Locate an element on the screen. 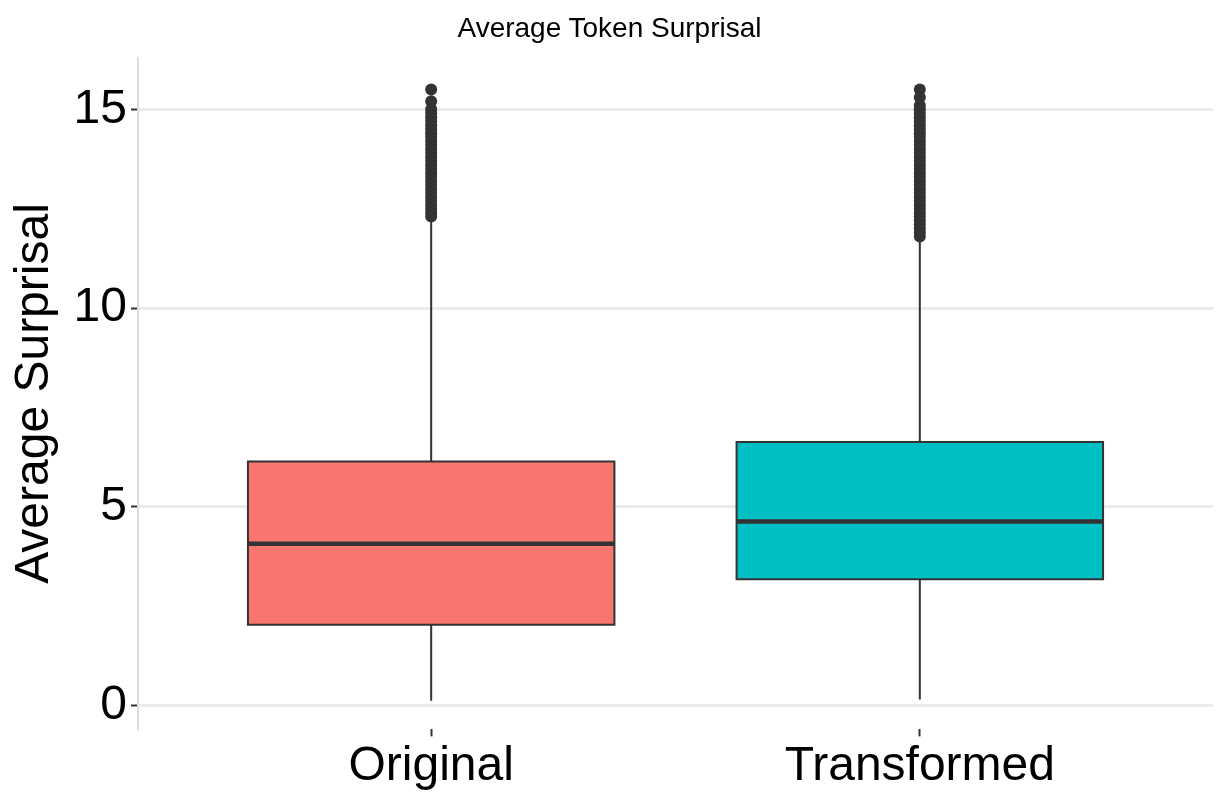 This screenshot has height=798, width=1225. y-axis-title: Average Surprisal is located at coordinates (32, 393).